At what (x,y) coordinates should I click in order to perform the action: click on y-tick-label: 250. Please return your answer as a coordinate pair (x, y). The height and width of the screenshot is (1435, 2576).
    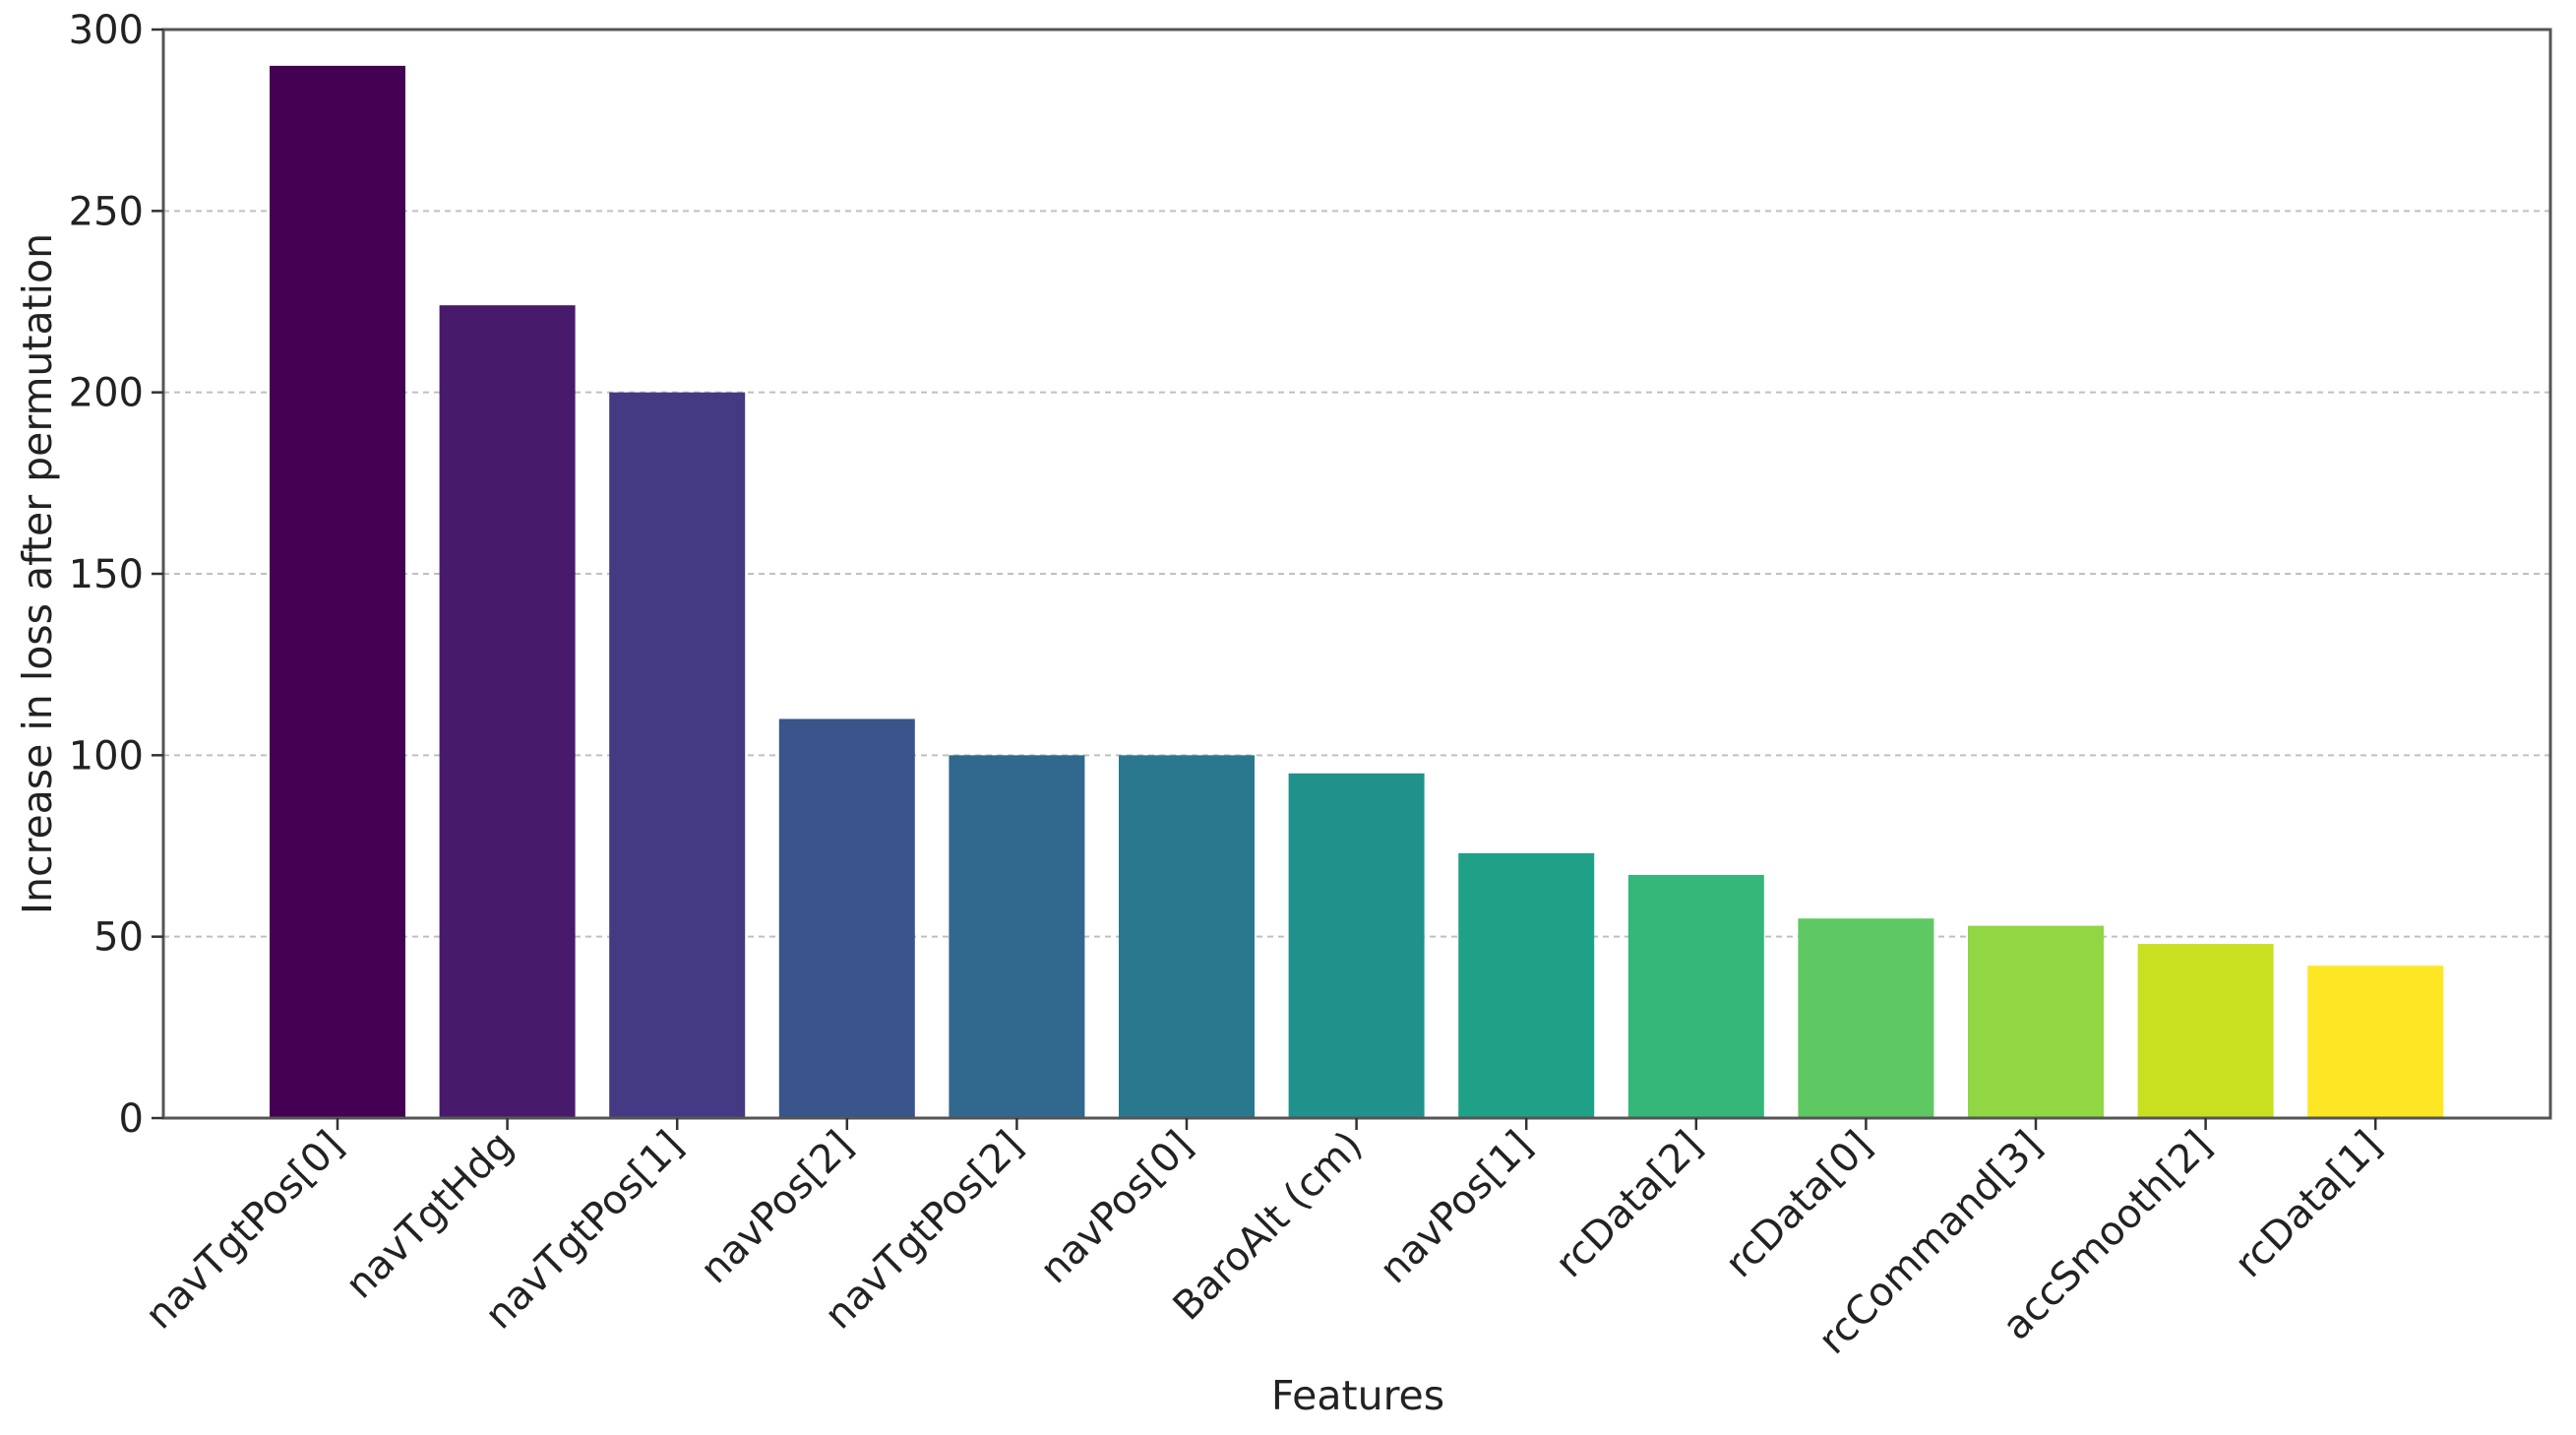
    Looking at the image, I should click on (106, 212).